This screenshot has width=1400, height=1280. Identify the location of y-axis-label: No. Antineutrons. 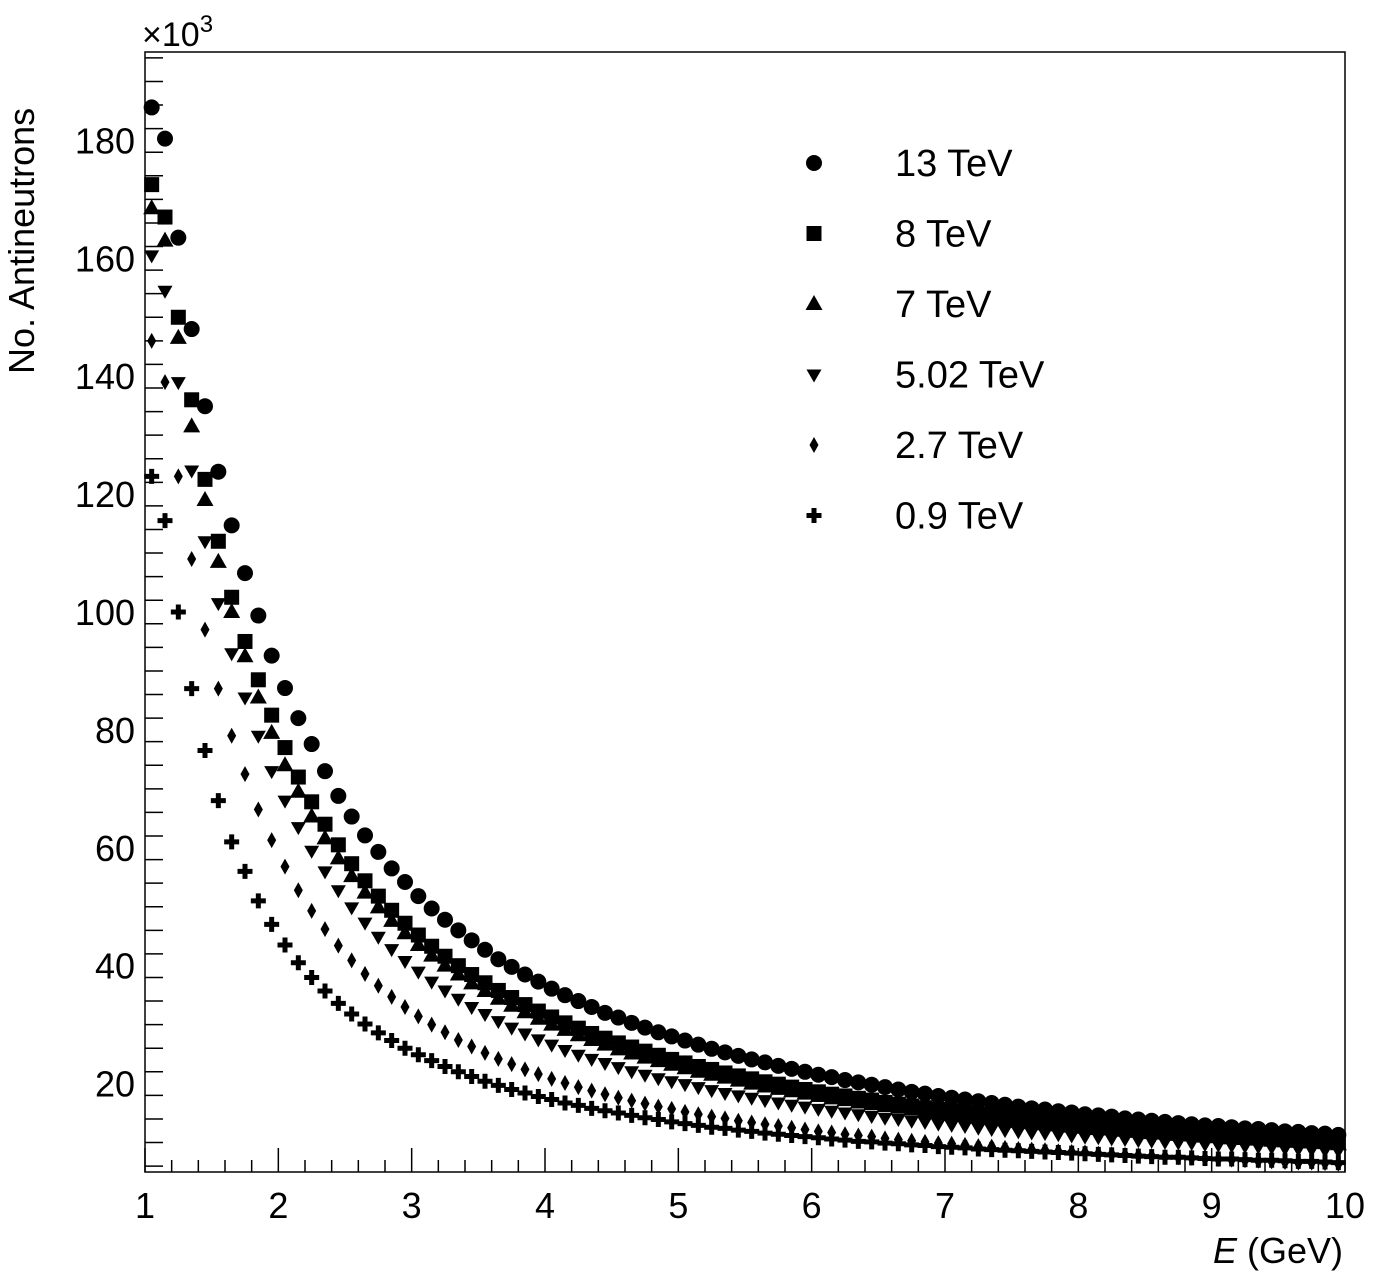
(21, 241).